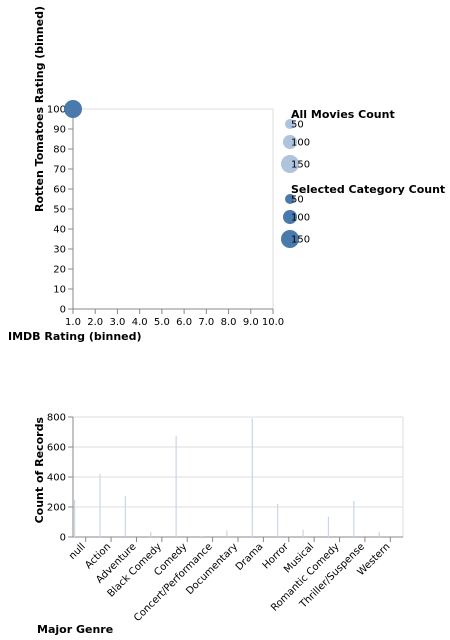  Describe the element at coordinates (59, 130) in the screenshot. I see `y-tick-label: 90` at that location.